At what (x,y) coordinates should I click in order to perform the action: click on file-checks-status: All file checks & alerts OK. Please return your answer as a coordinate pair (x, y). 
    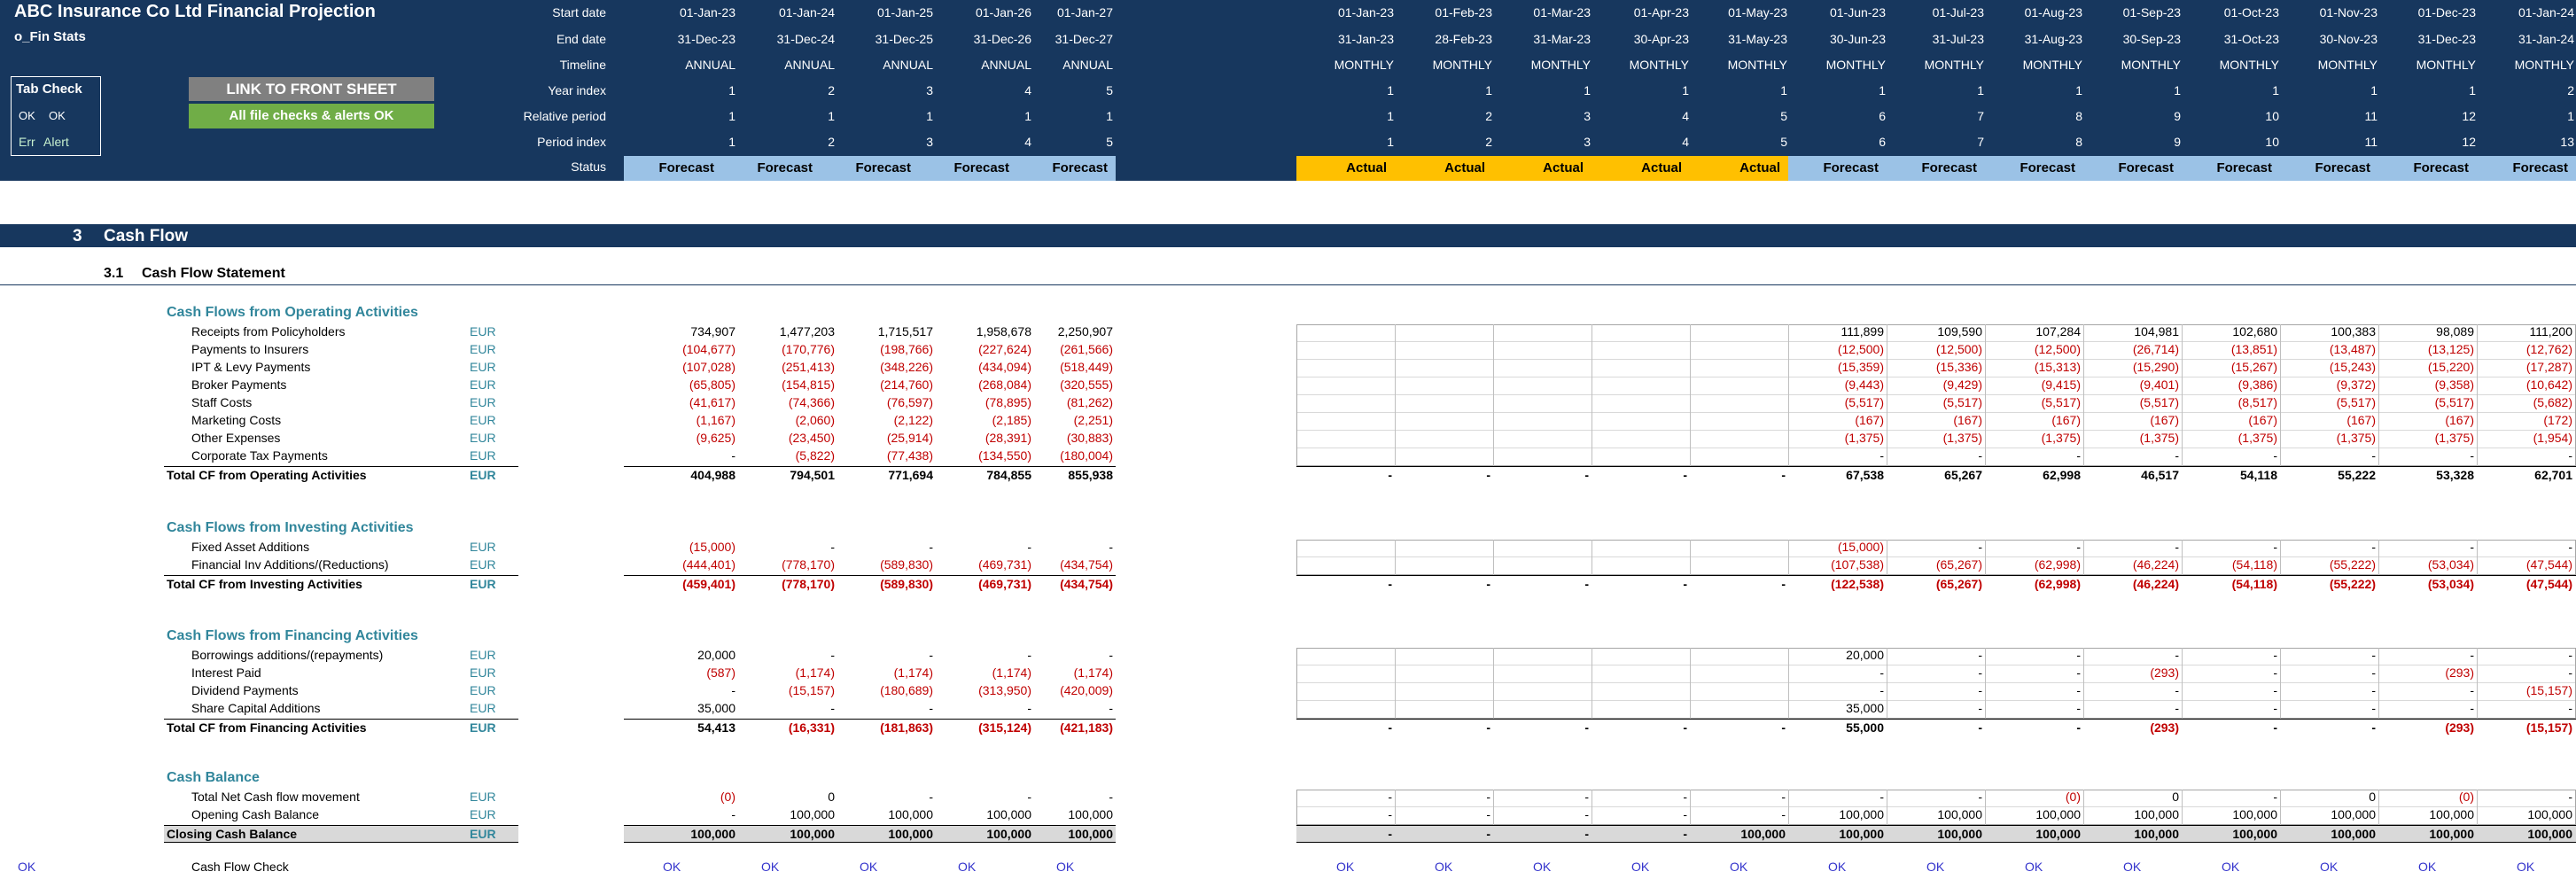
    Looking at the image, I should click on (311, 116).